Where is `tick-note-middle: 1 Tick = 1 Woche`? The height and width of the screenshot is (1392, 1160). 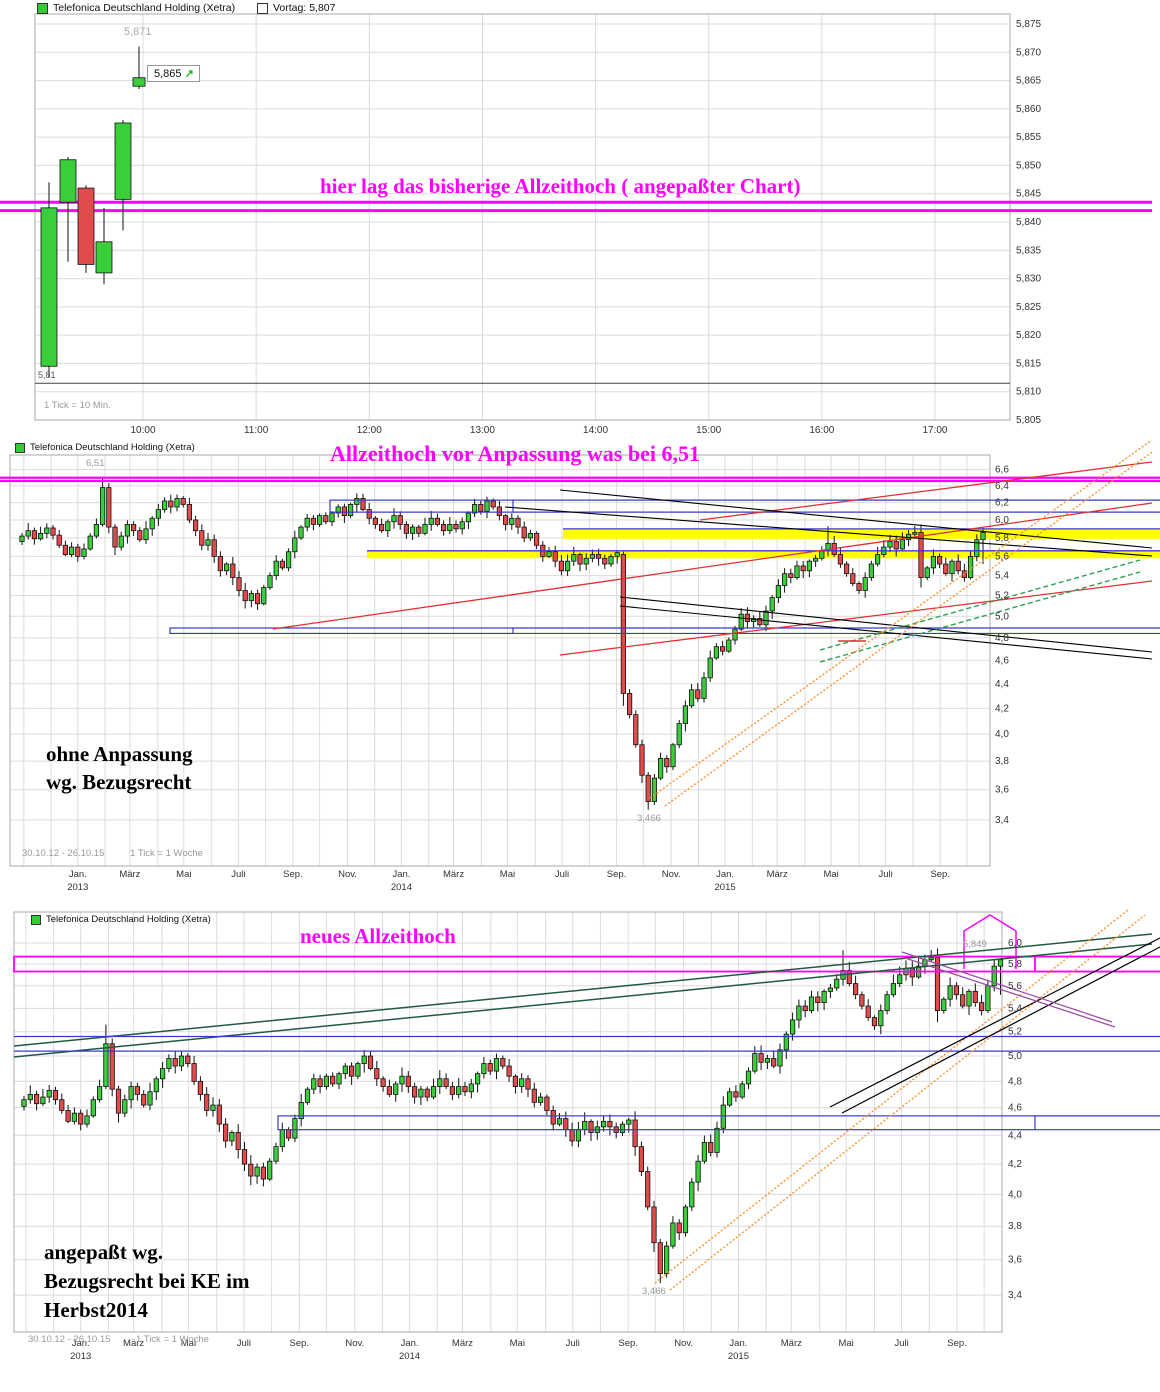
tick-note-middle: 1 Tick = 1 Woche is located at coordinates (166, 853).